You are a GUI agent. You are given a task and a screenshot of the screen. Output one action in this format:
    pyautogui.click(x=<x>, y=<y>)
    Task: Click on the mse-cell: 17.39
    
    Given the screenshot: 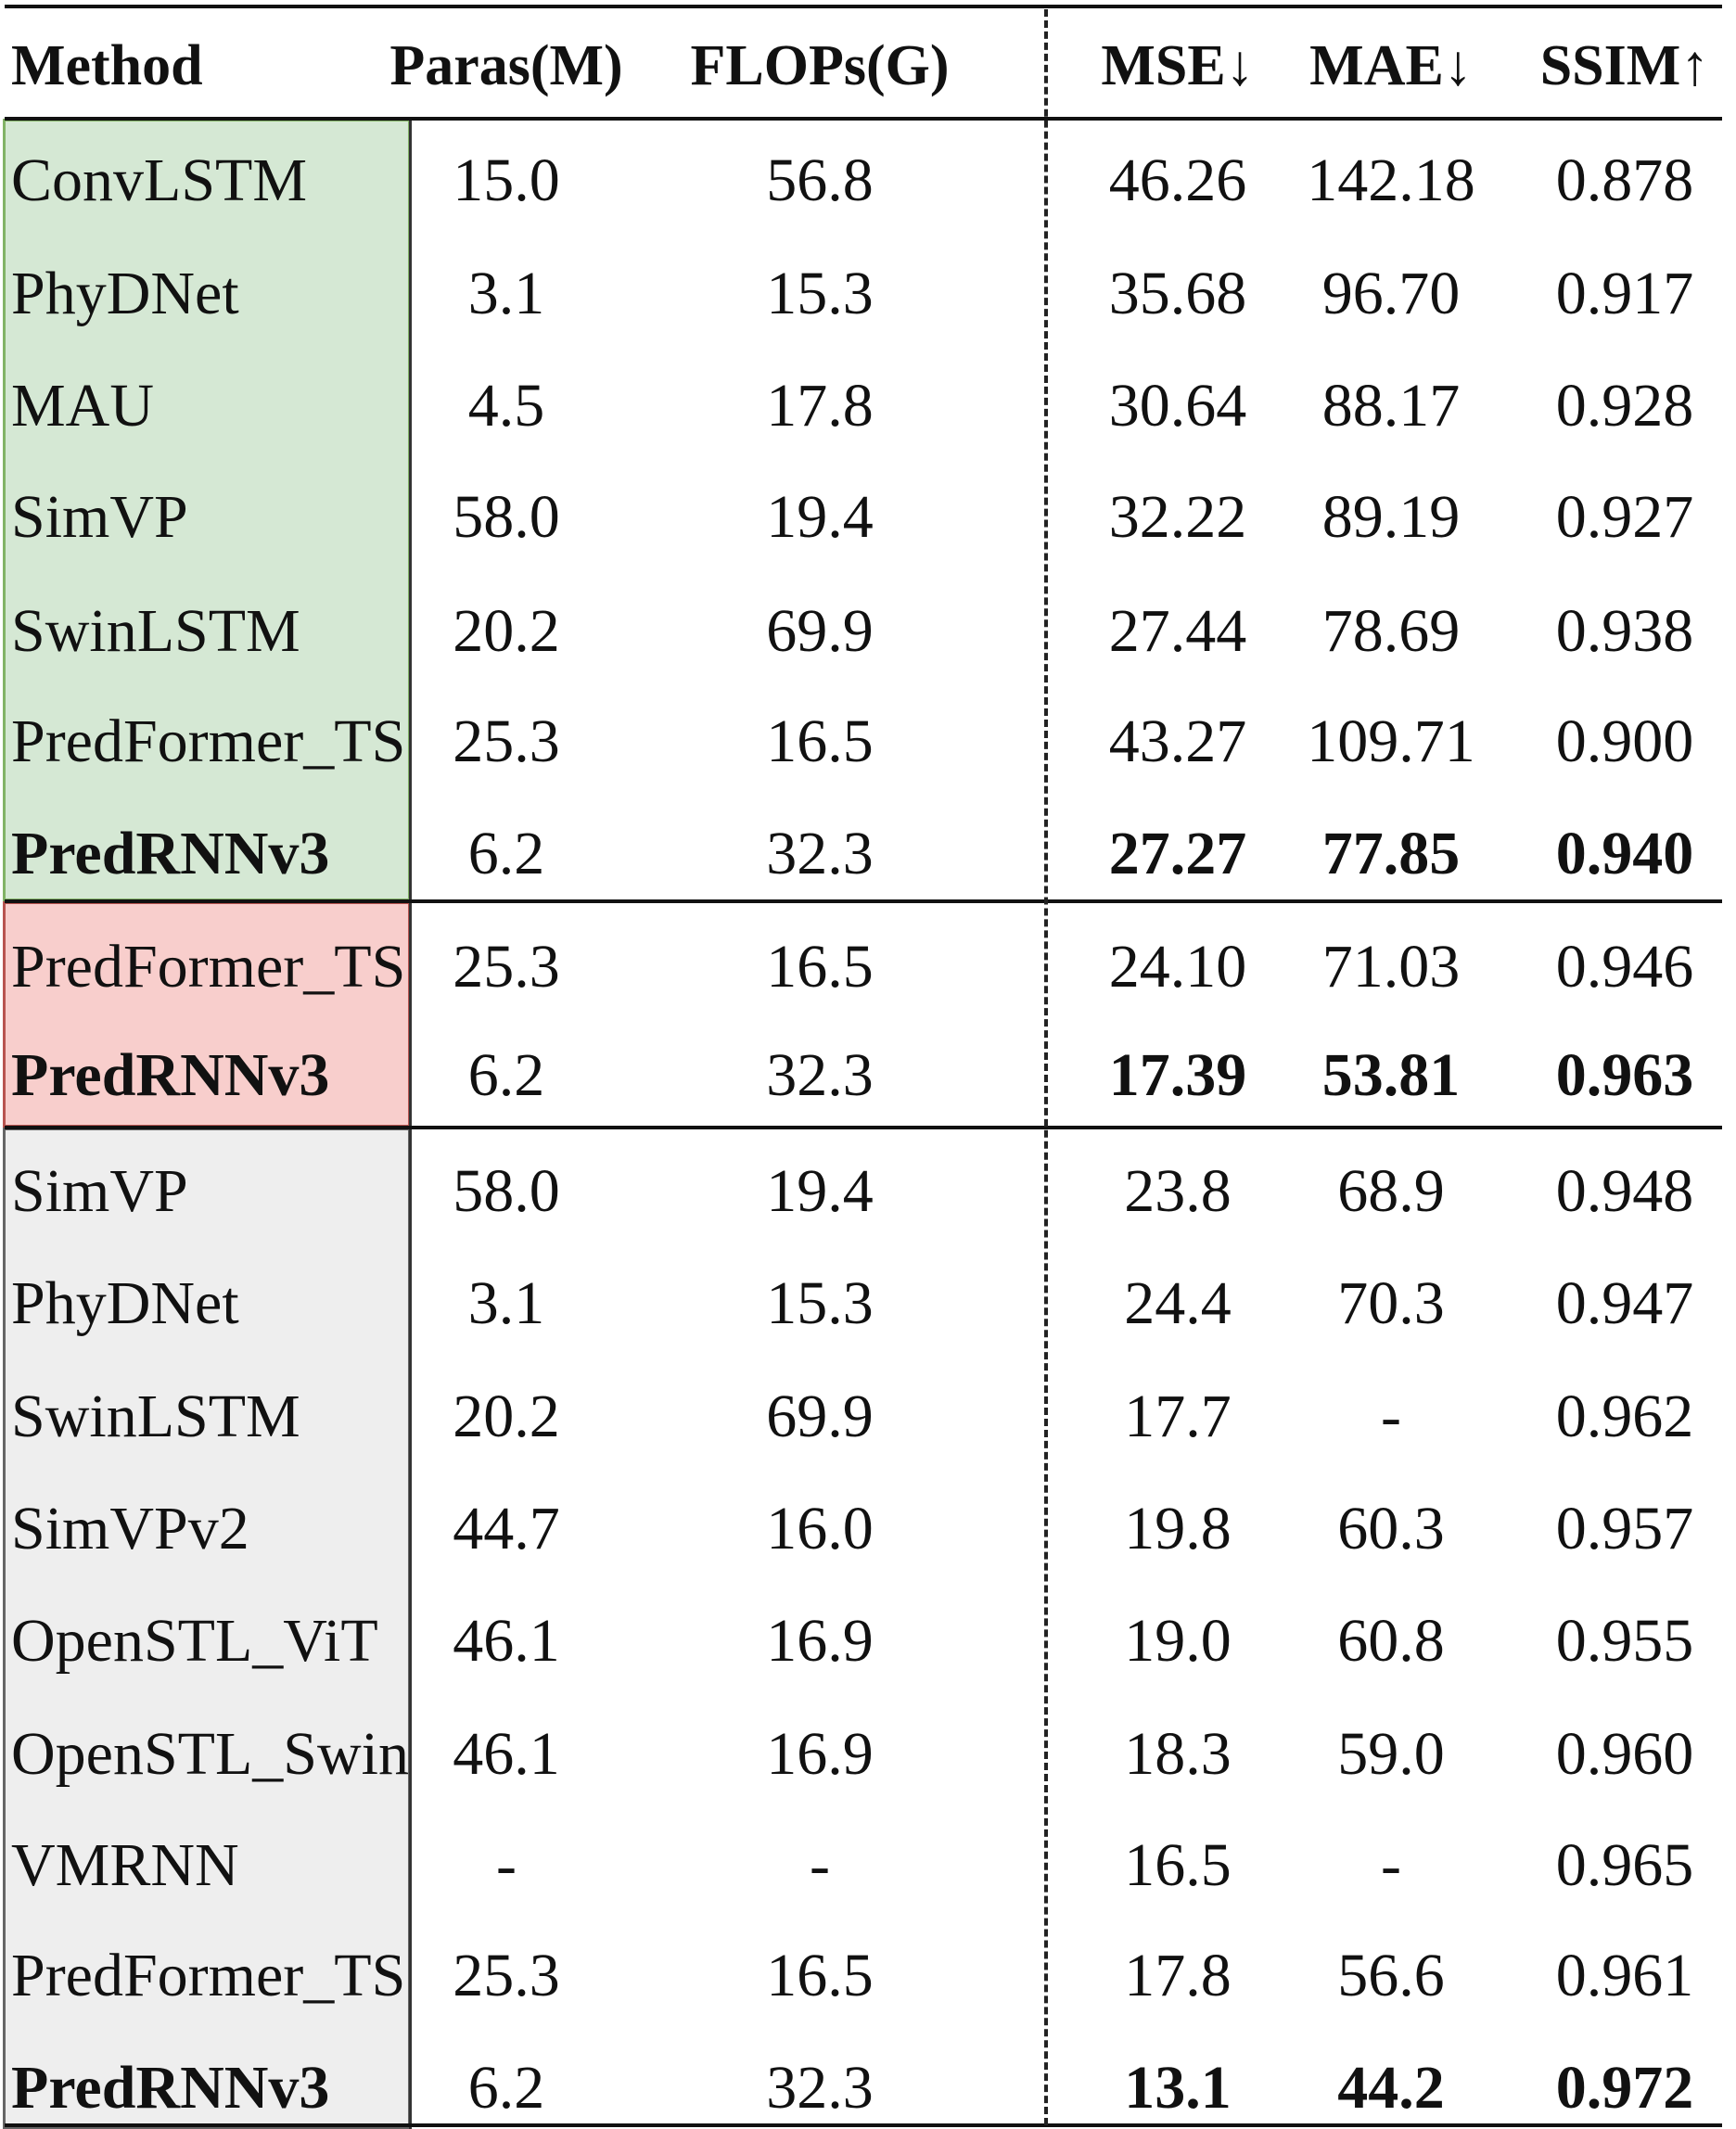 What is the action you would take?
    pyautogui.click(x=1177, y=1075)
    